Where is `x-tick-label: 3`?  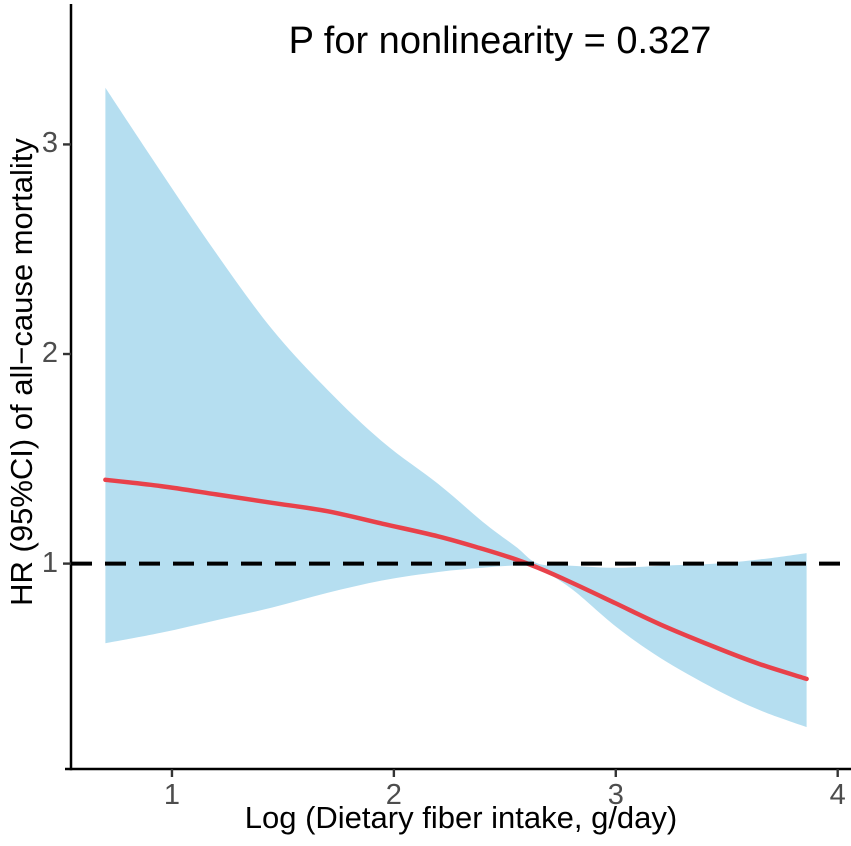
x-tick-label: 3 is located at coordinates (615, 795).